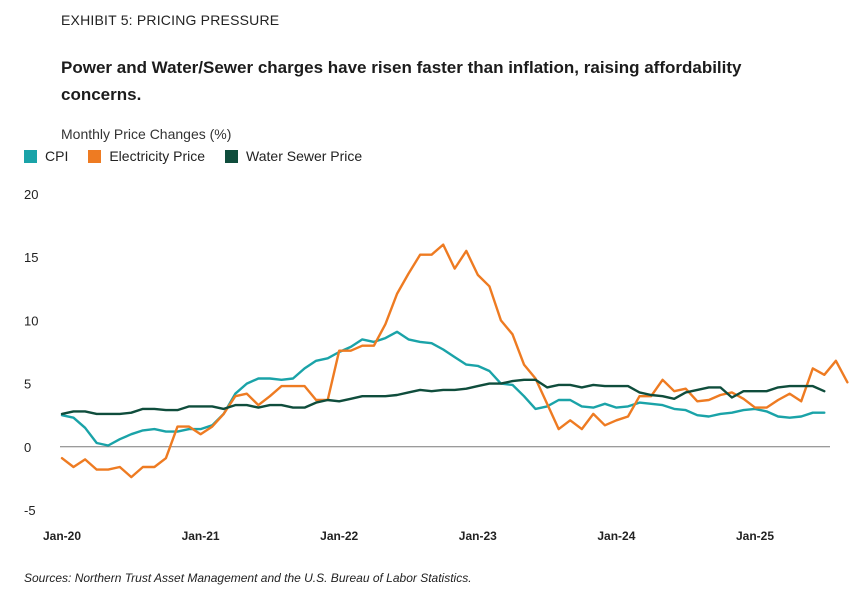 The width and height of the screenshot is (864, 601). I want to click on exhibit-label: EXHIBIT 5: PRICING PRESSURE, so click(170, 20).